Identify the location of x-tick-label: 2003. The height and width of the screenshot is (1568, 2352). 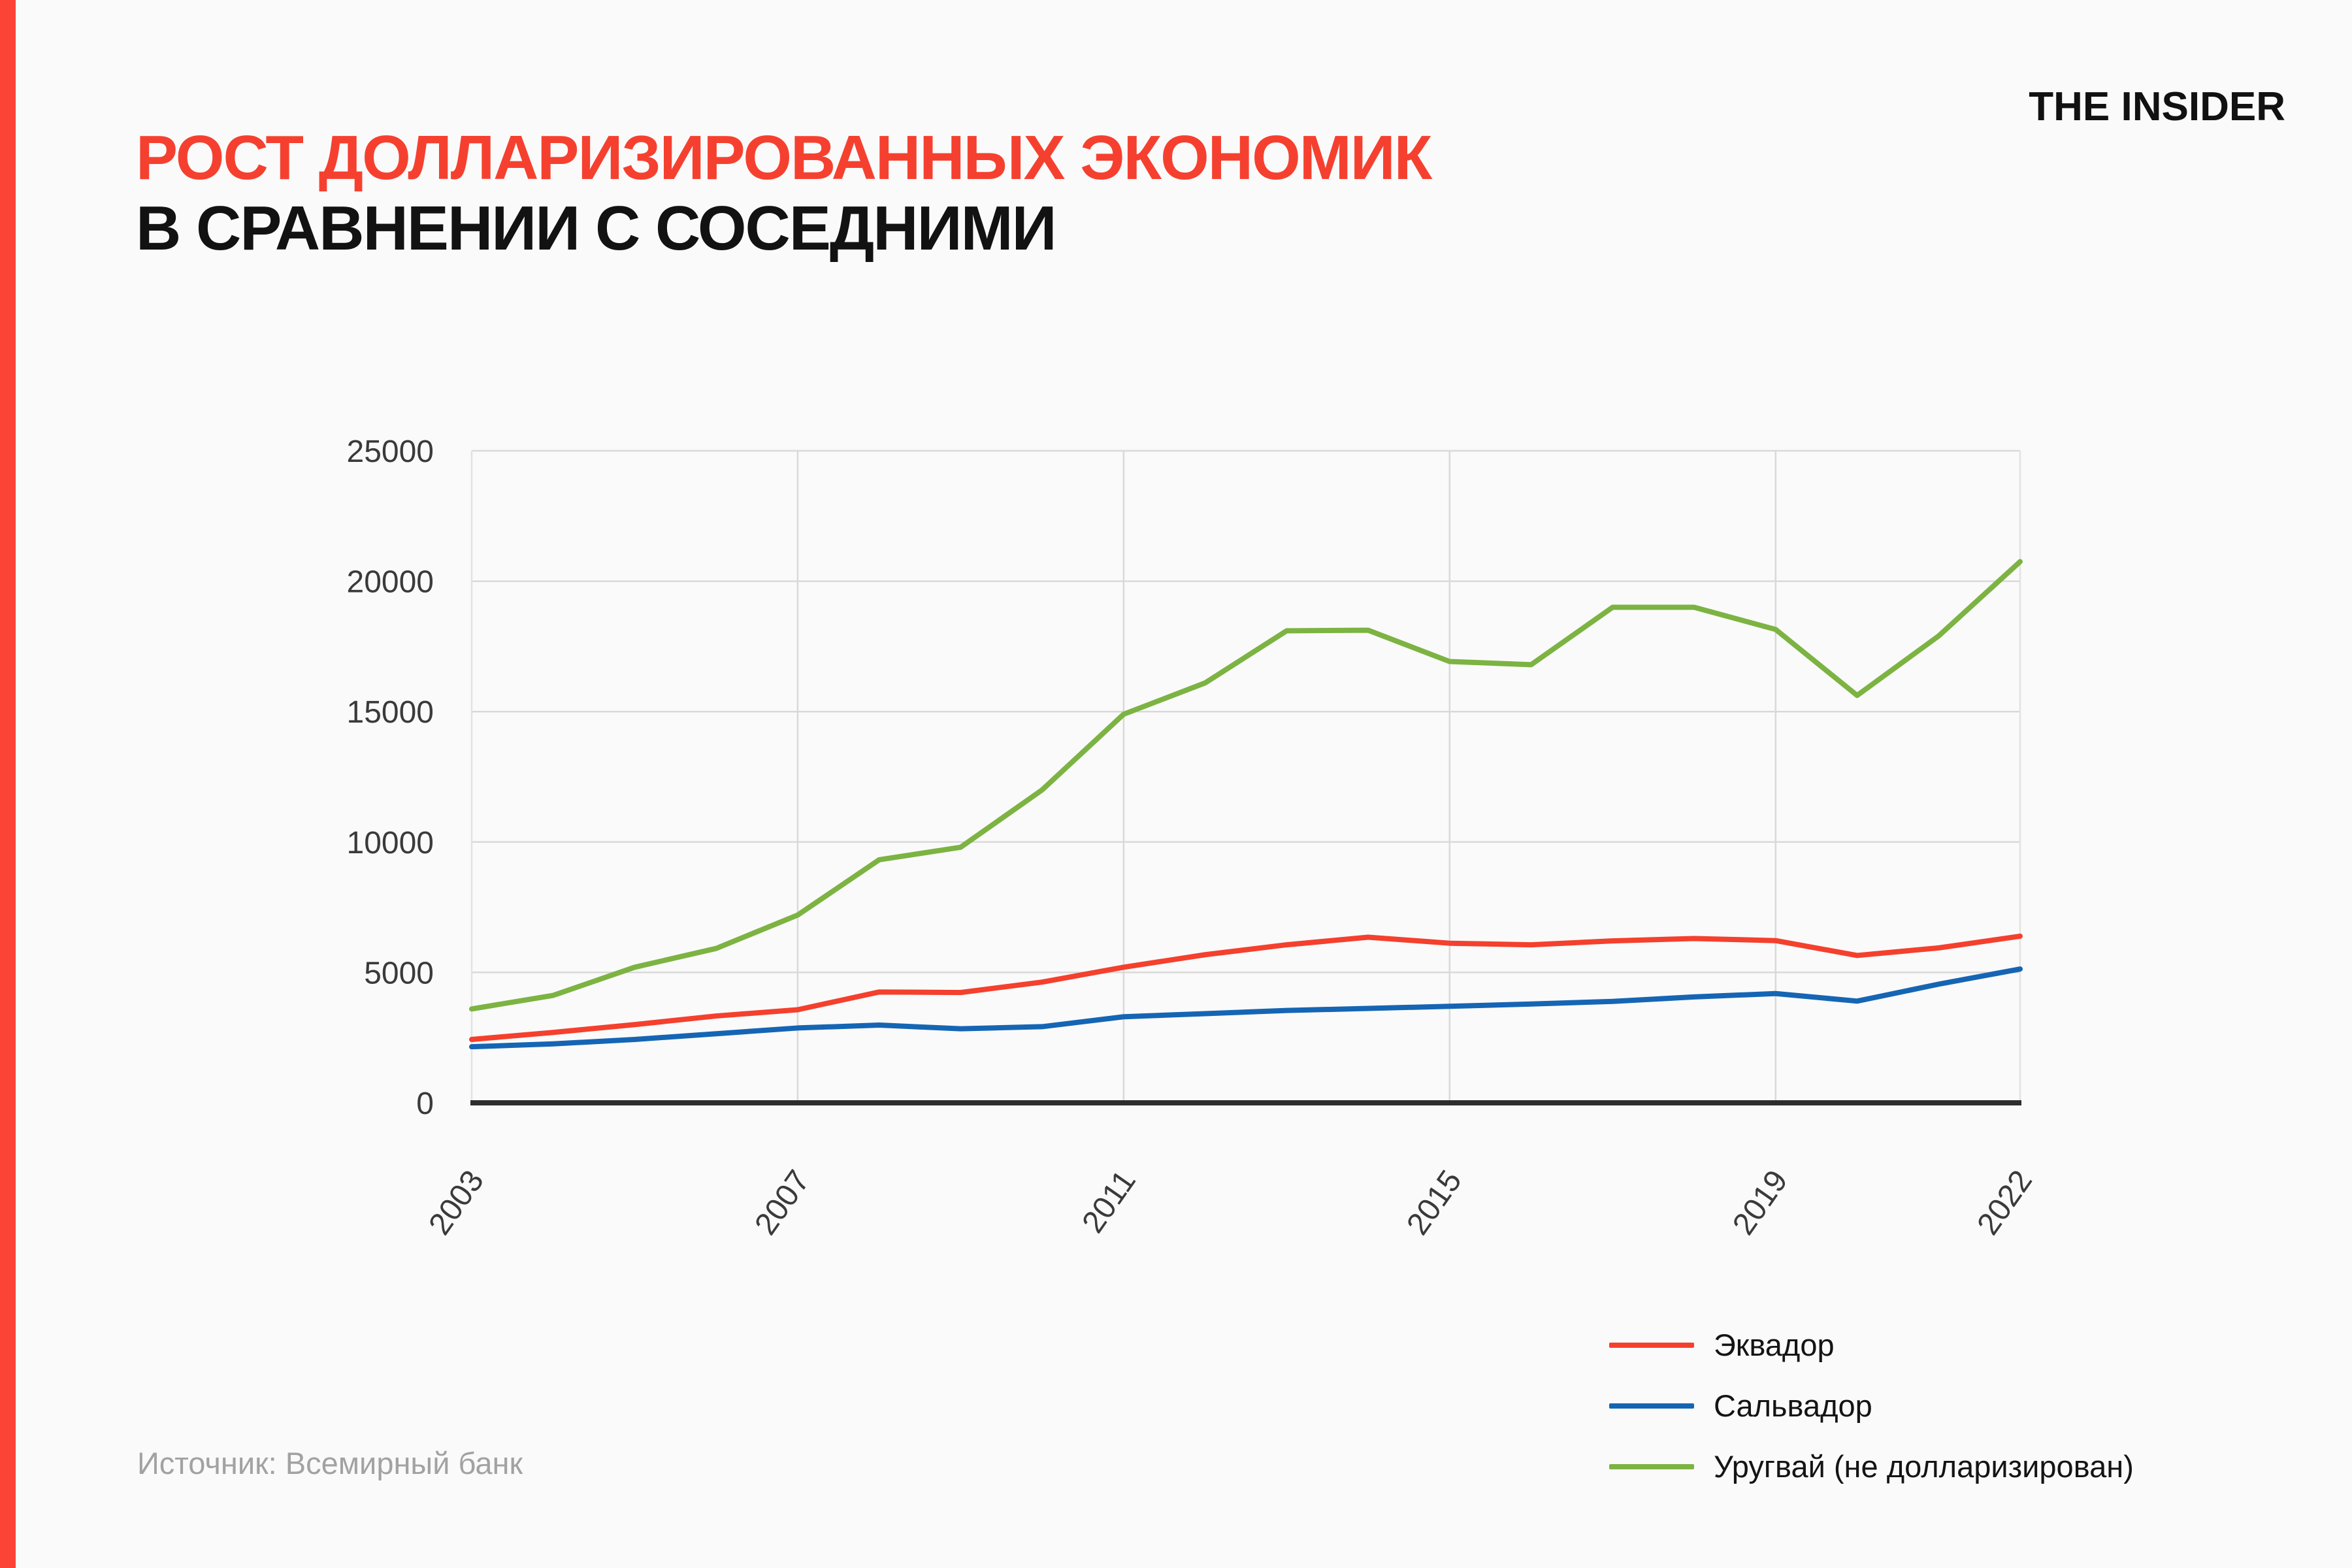
(456, 1202).